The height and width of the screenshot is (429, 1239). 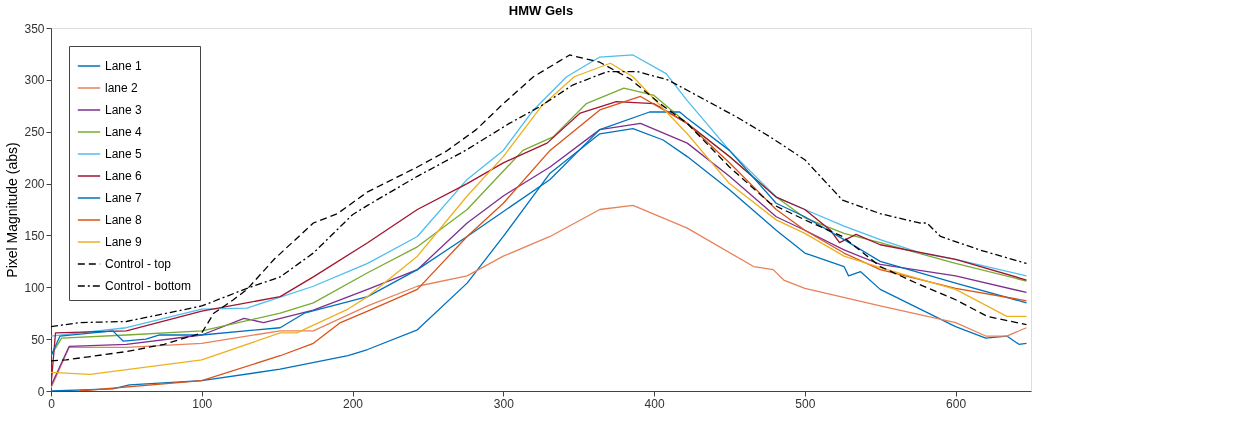 What do you see at coordinates (124, 242) in the screenshot?
I see `legend-label: Lane 9` at bounding box center [124, 242].